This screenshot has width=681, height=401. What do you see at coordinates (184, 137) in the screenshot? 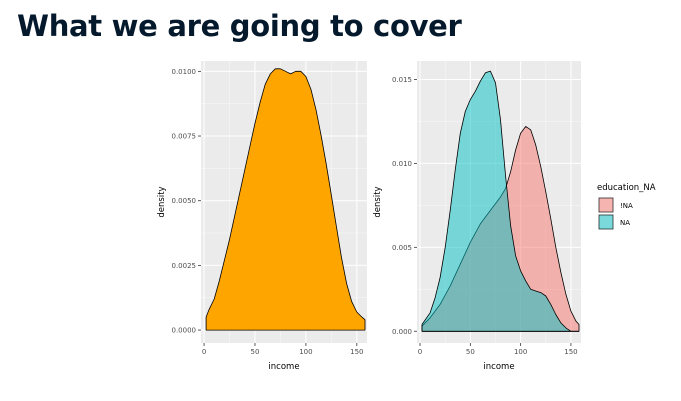
I see `y-tick-label: 0.0075` at bounding box center [184, 137].